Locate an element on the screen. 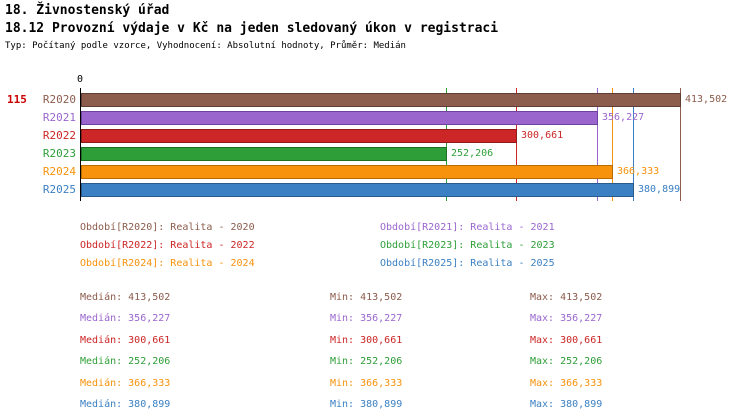  category-label: R2020 is located at coordinates (59, 99).